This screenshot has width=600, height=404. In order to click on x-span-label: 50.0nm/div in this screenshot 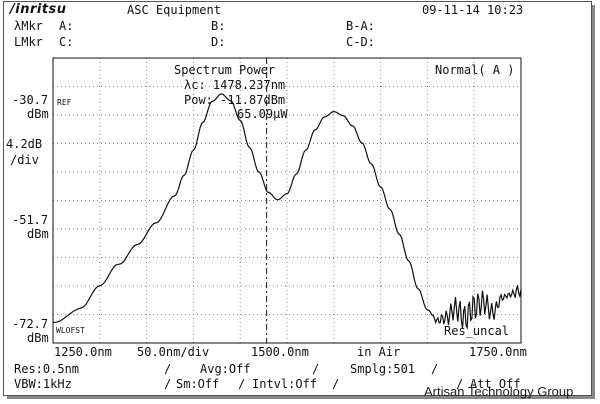, I will do `click(173, 352)`.